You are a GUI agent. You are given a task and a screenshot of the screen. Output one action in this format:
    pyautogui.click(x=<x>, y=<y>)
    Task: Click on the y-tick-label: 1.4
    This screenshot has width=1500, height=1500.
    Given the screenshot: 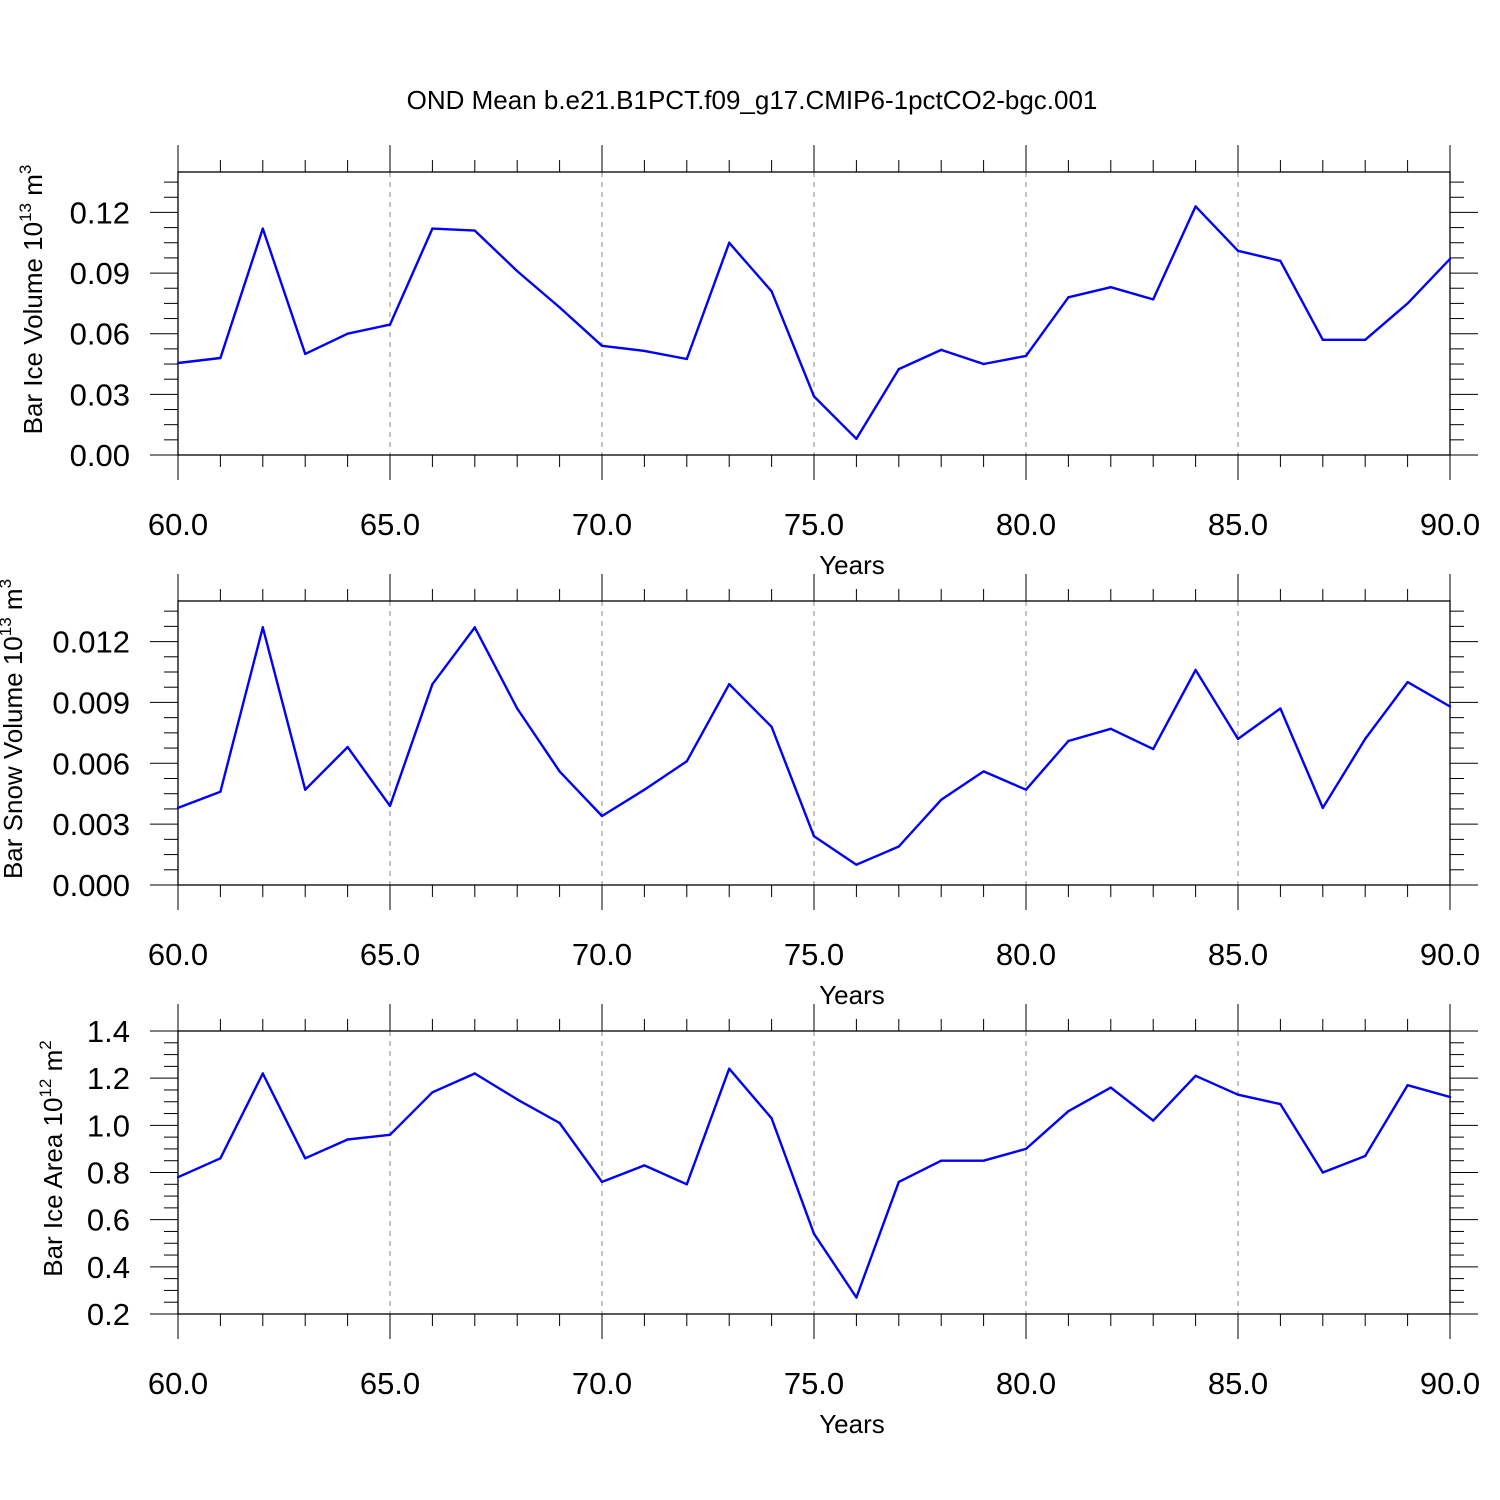 What is the action you would take?
    pyautogui.click(x=108, y=1031)
    